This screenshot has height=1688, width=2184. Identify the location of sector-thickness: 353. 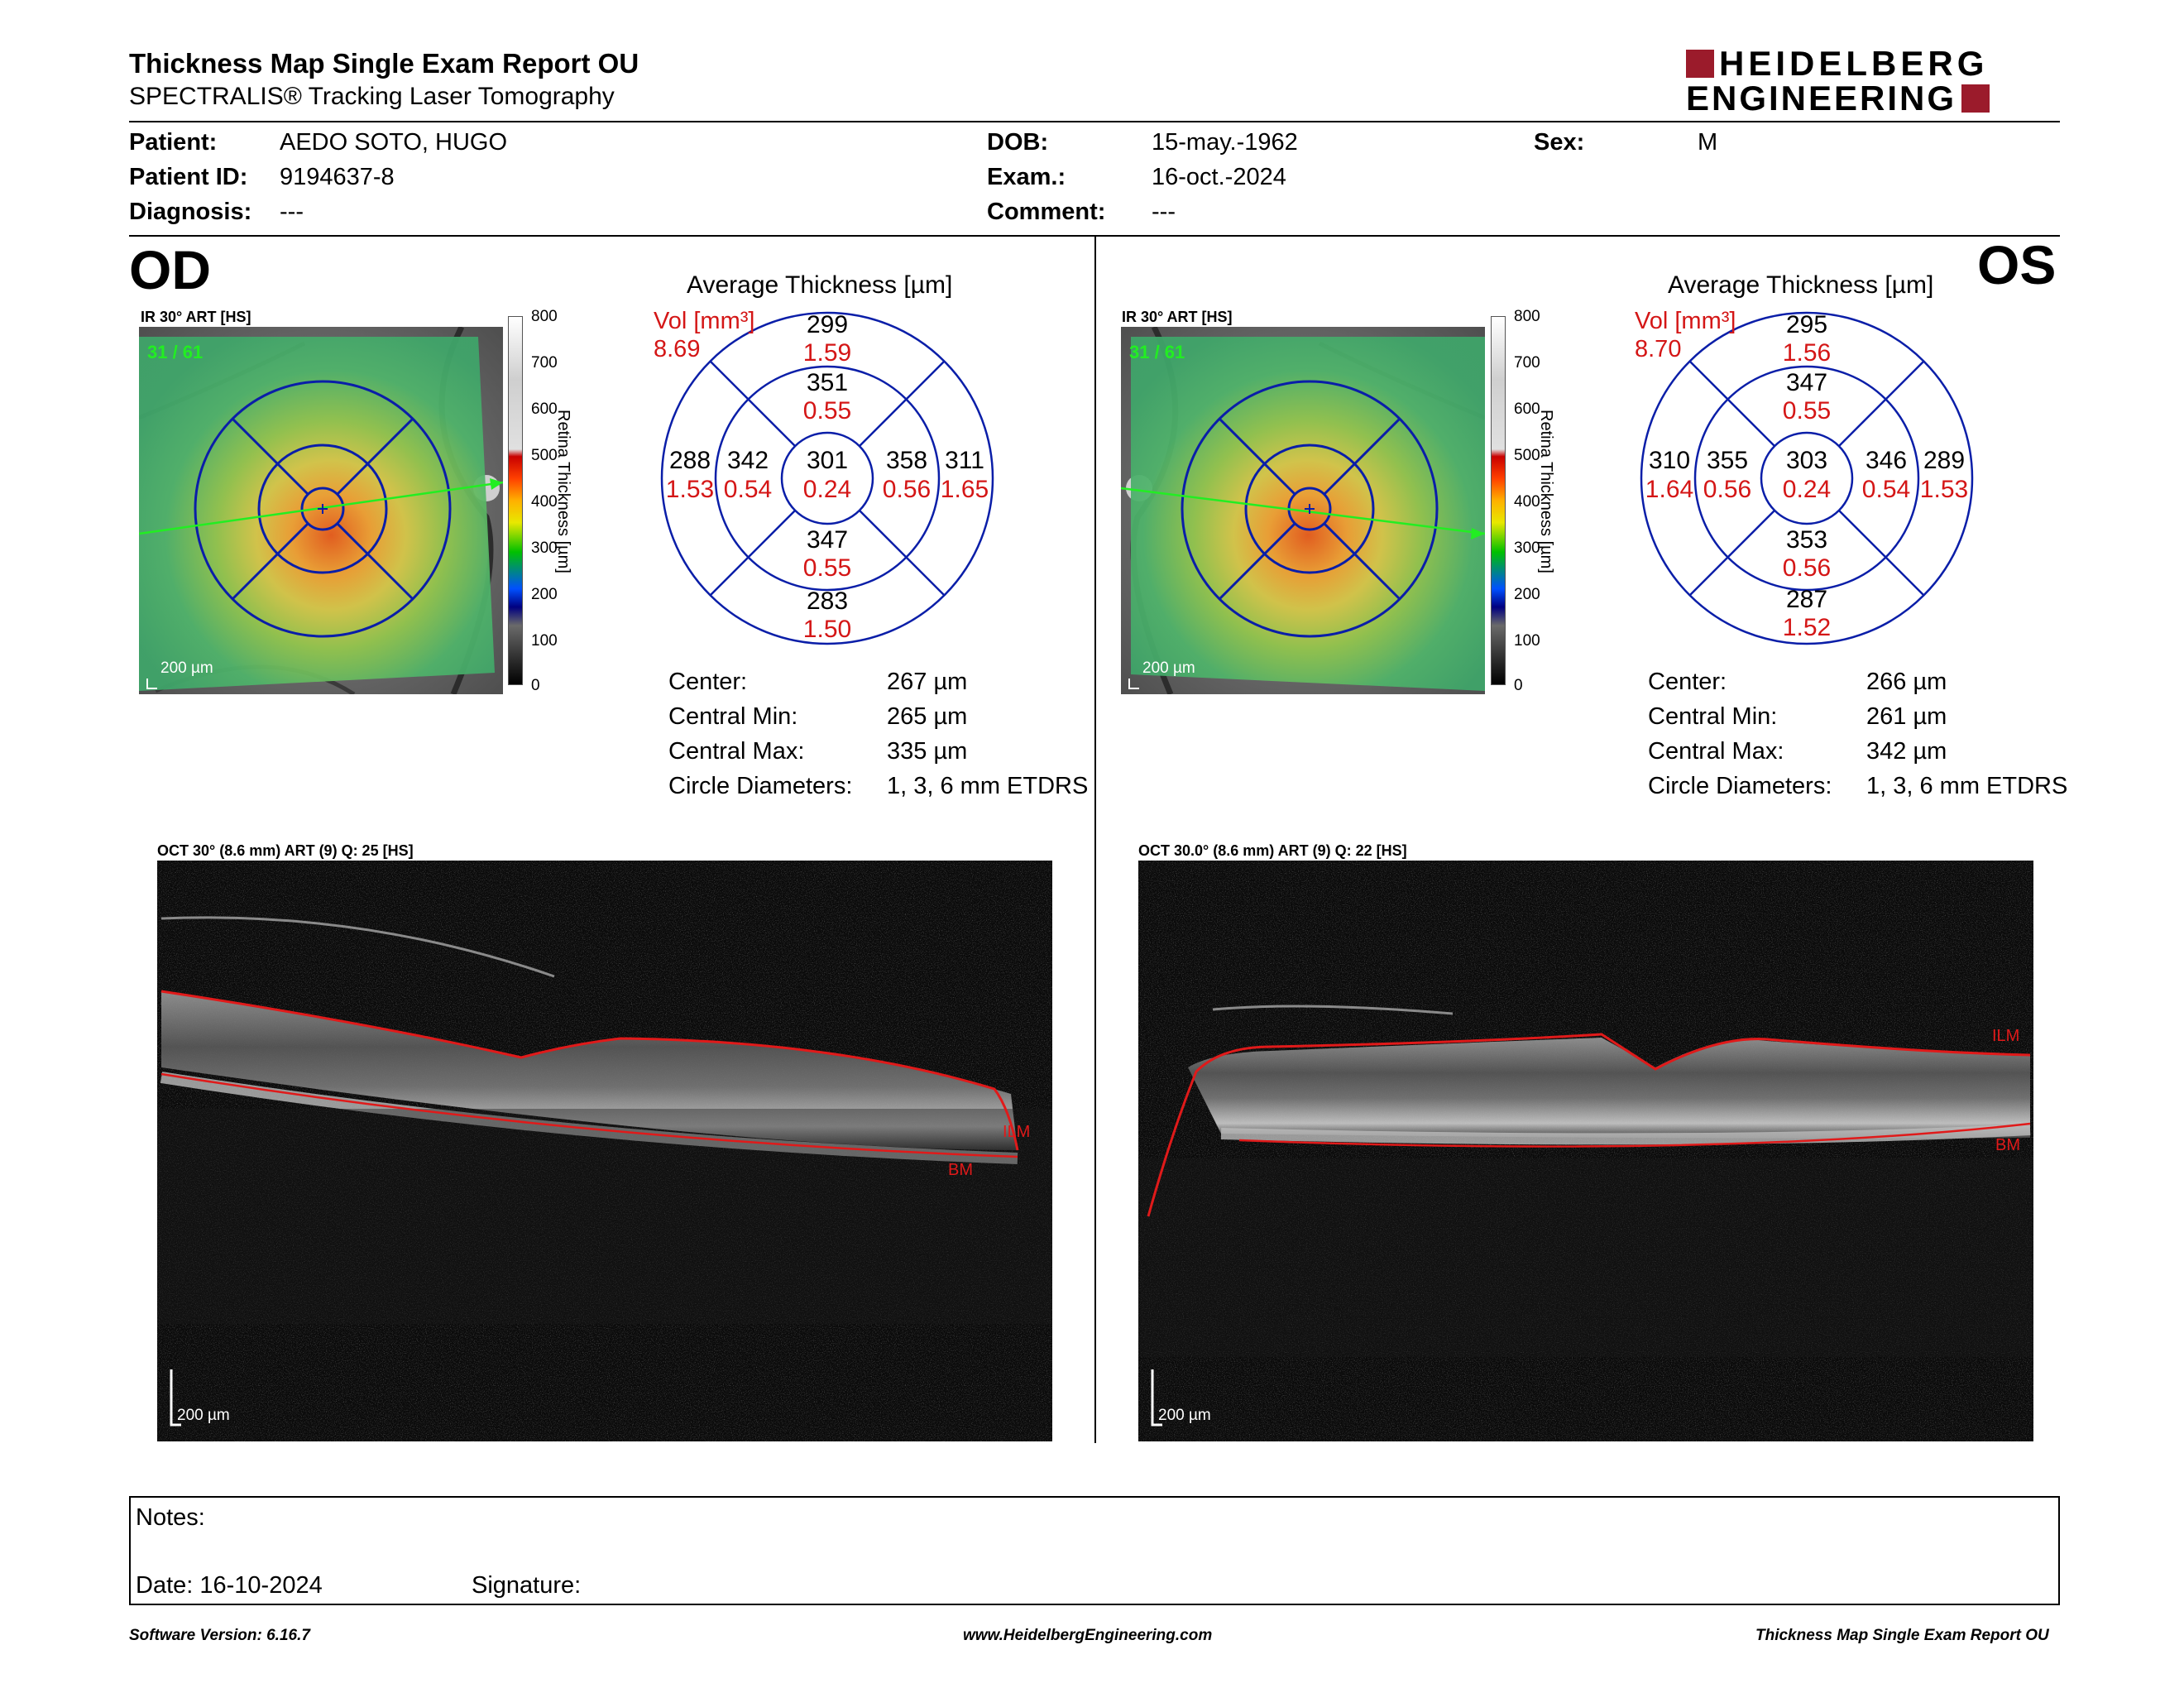
(1806, 540).